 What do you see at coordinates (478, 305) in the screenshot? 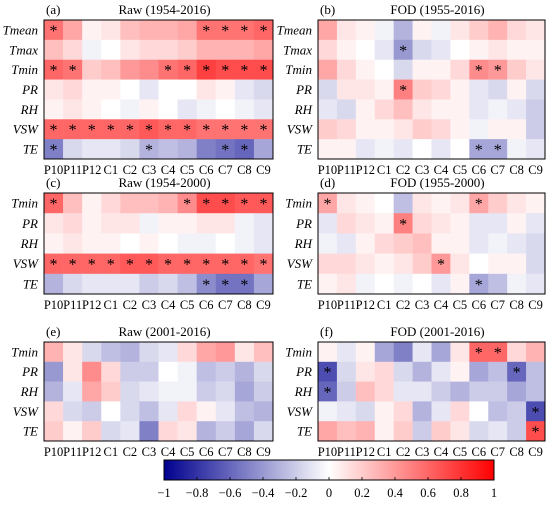
I see `column-label: C6` at bounding box center [478, 305].